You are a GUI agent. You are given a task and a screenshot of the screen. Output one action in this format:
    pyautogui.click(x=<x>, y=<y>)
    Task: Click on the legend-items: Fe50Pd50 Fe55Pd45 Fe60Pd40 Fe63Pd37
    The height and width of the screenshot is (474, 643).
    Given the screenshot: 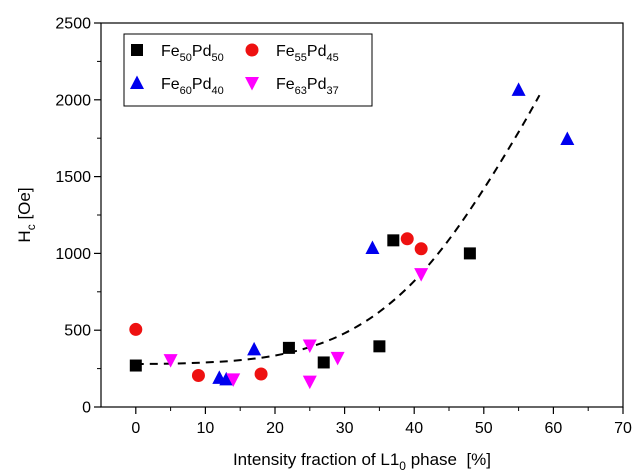 What is the action you would take?
    pyautogui.click(x=234, y=70)
    